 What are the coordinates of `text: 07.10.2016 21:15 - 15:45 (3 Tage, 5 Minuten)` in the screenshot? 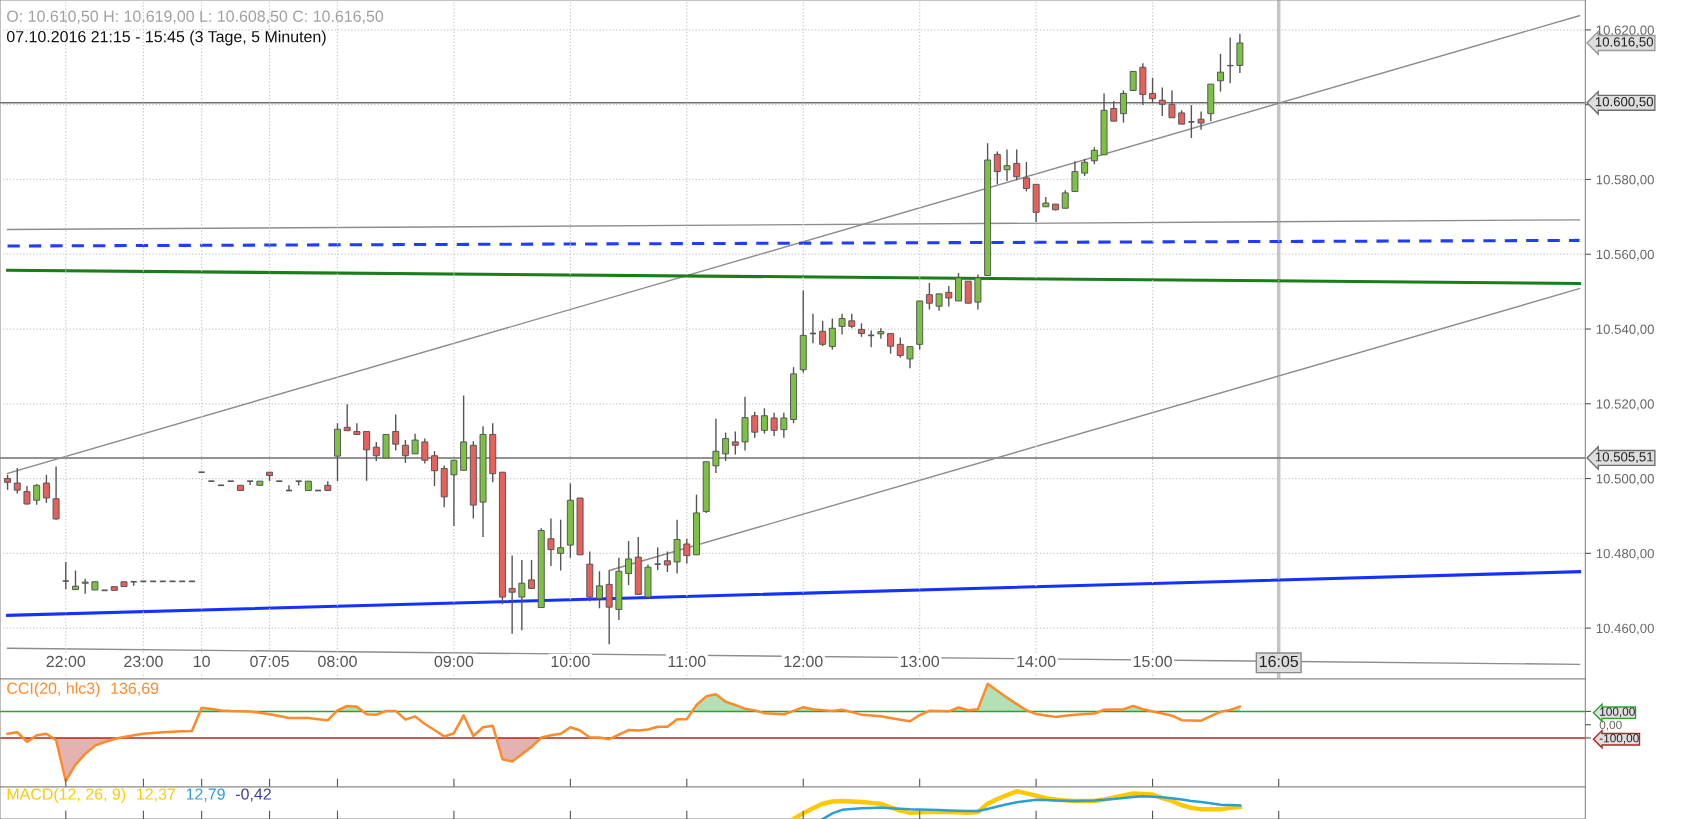 It's located at (166, 38).